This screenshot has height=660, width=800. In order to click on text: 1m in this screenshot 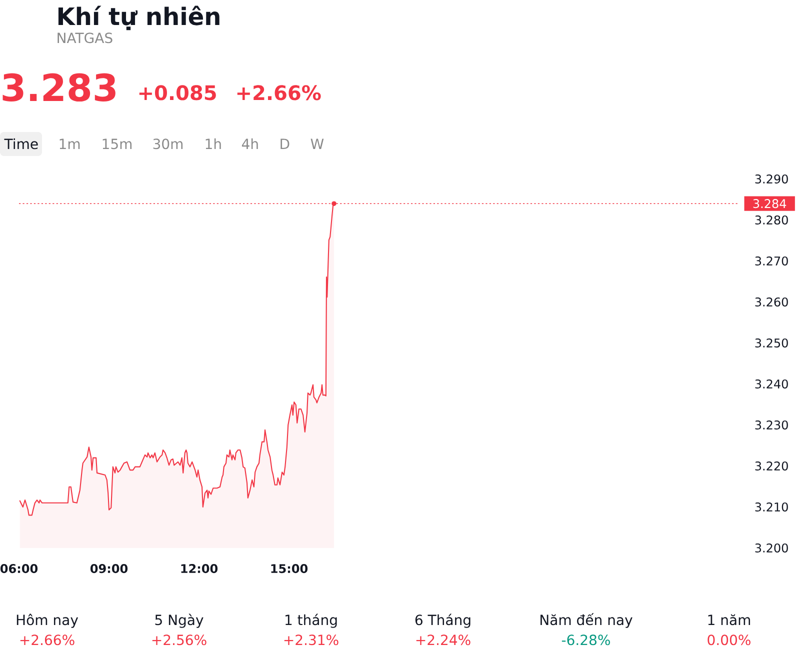, I will do `click(70, 143)`.